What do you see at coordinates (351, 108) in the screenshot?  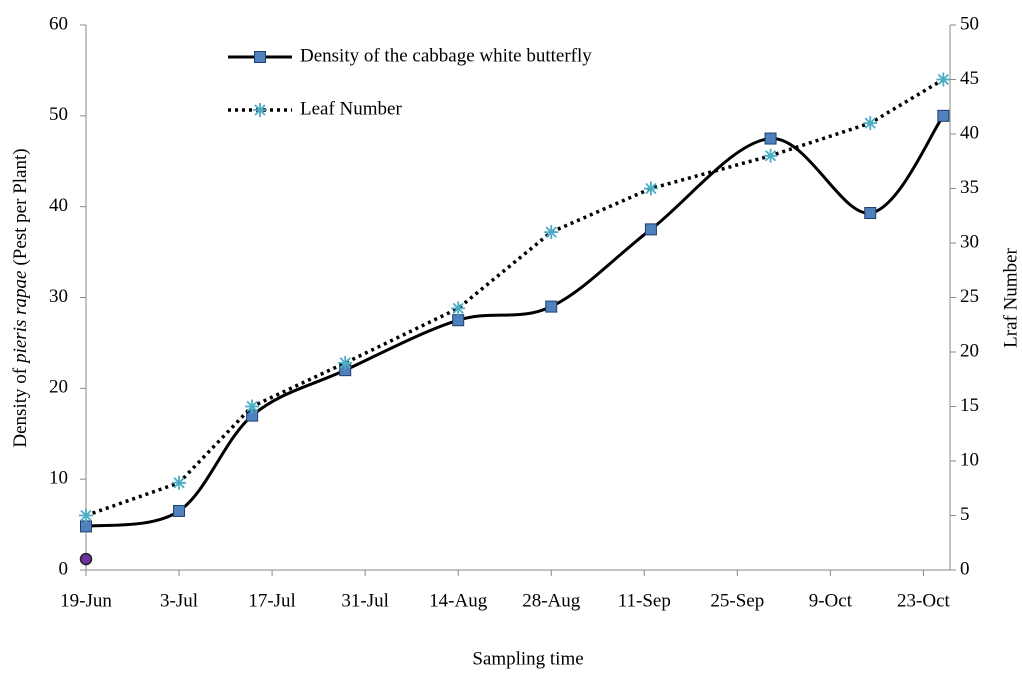 I see `legend-label: Leaf Number` at bounding box center [351, 108].